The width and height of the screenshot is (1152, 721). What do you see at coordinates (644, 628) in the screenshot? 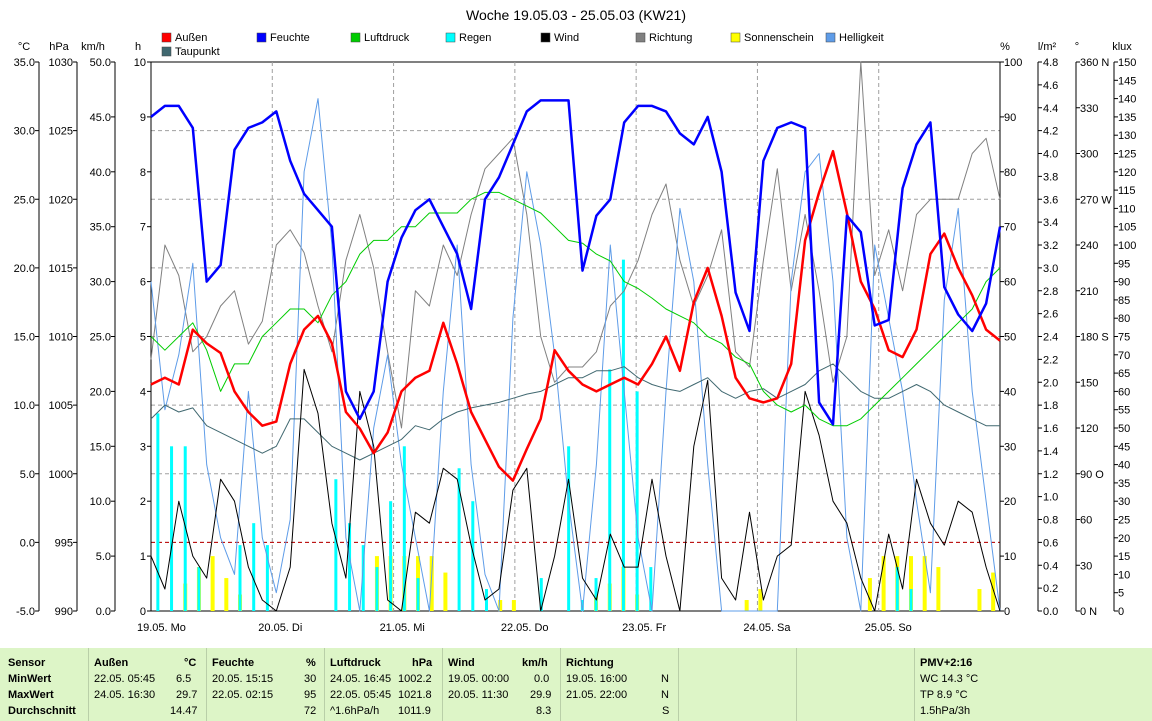
I see `x-axis-label: 23.05. Fr` at bounding box center [644, 628].